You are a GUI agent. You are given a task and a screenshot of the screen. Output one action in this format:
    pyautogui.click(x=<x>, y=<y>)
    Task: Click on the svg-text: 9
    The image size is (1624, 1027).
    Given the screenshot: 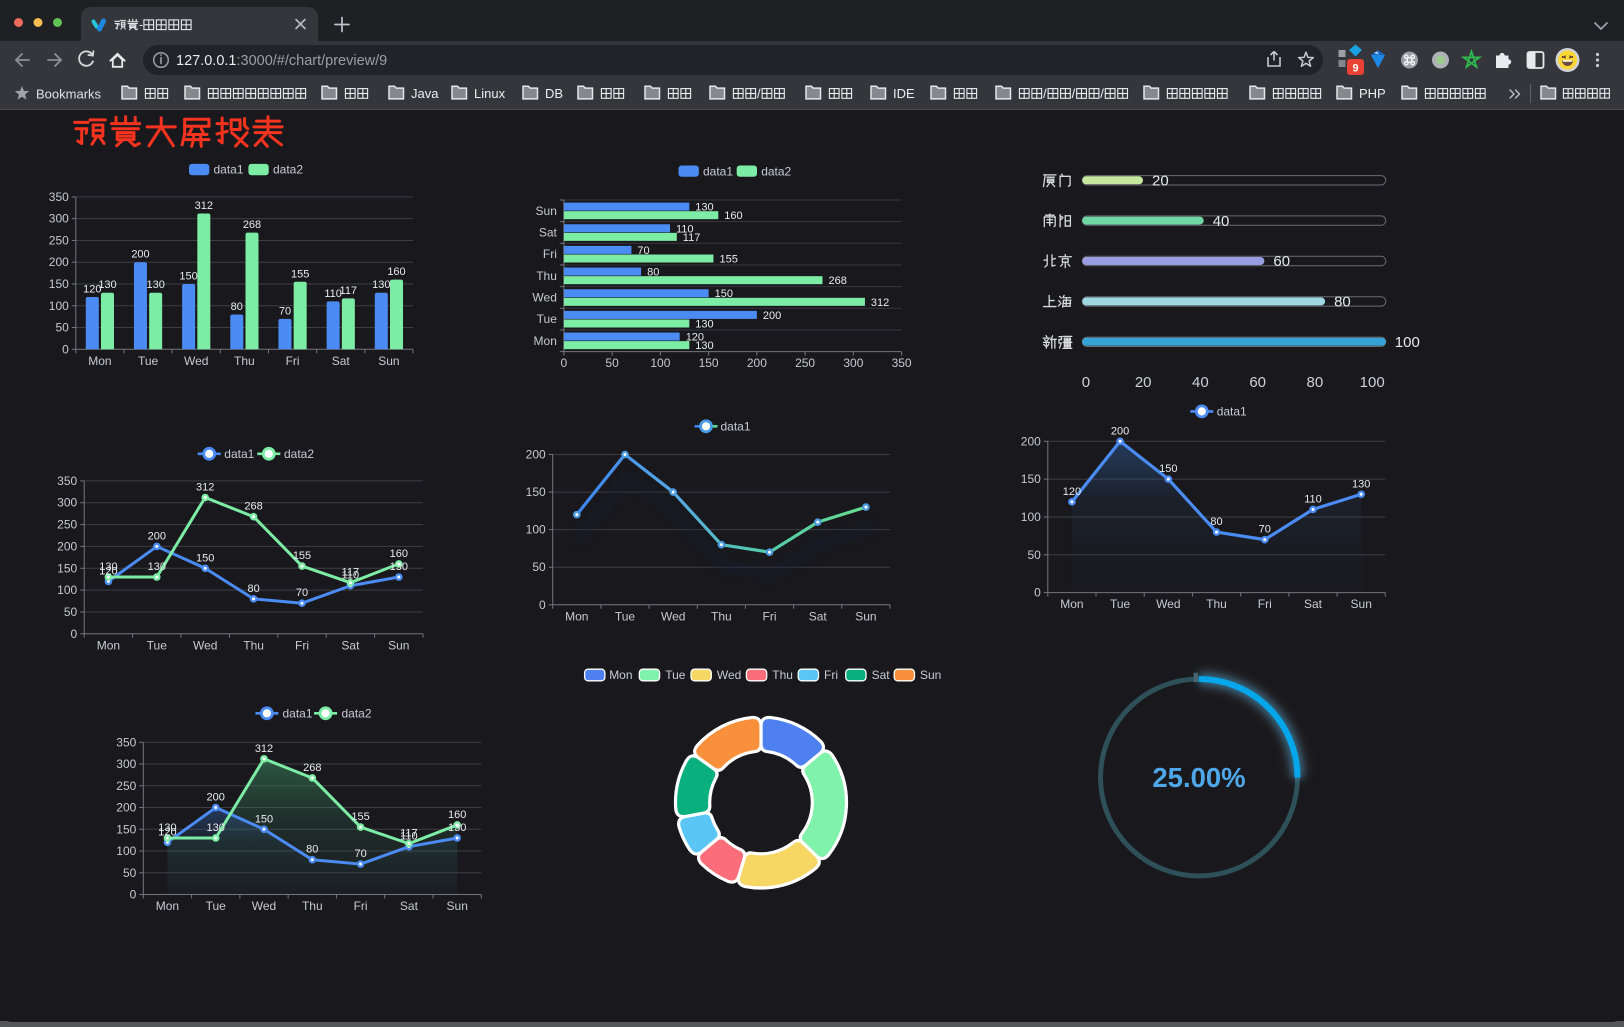 What is the action you would take?
    pyautogui.click(x=1355, y=69)
    